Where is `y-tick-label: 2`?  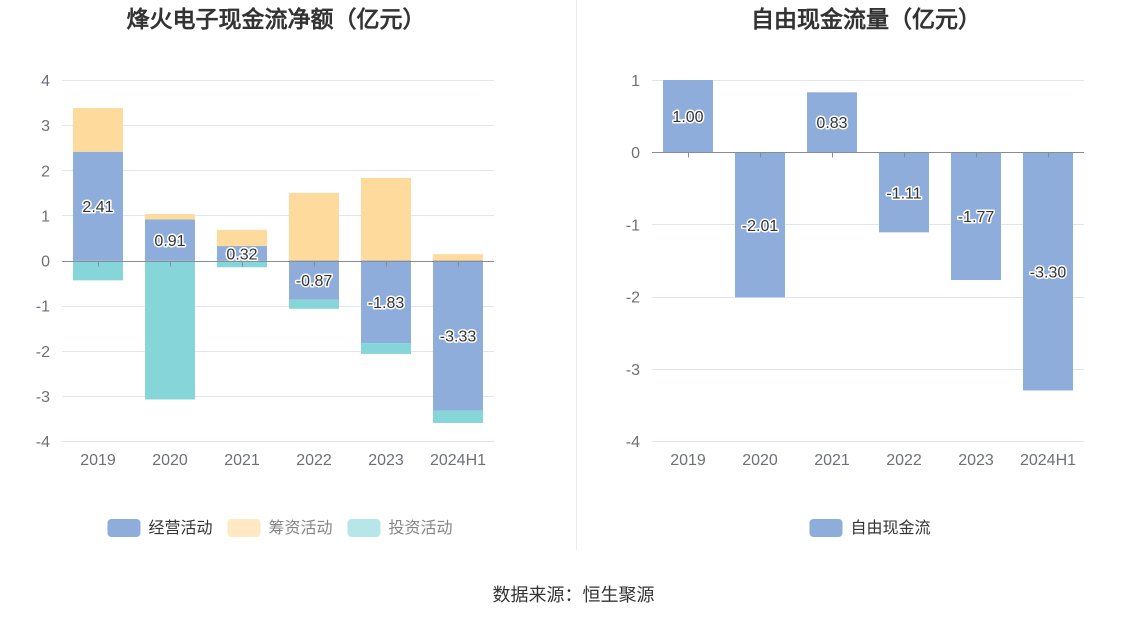
y-tick-label: 2 is located at coordinates (45, 171).